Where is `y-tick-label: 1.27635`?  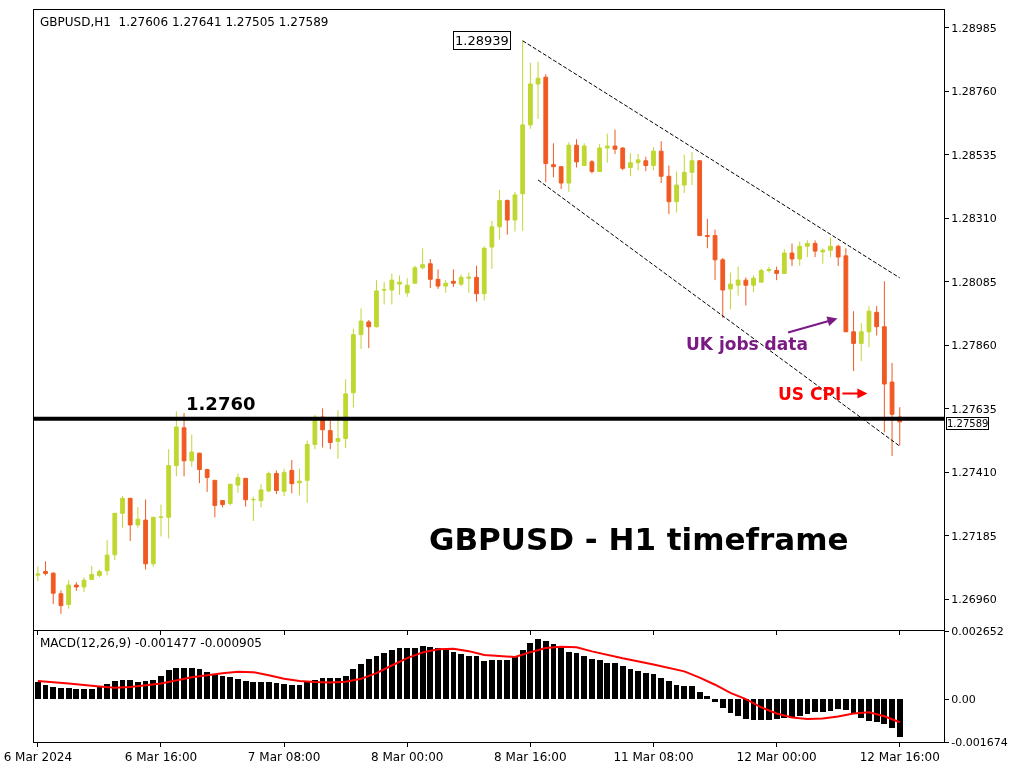
y-tick-label: 1.27635 is located at coordinates (974, 409).